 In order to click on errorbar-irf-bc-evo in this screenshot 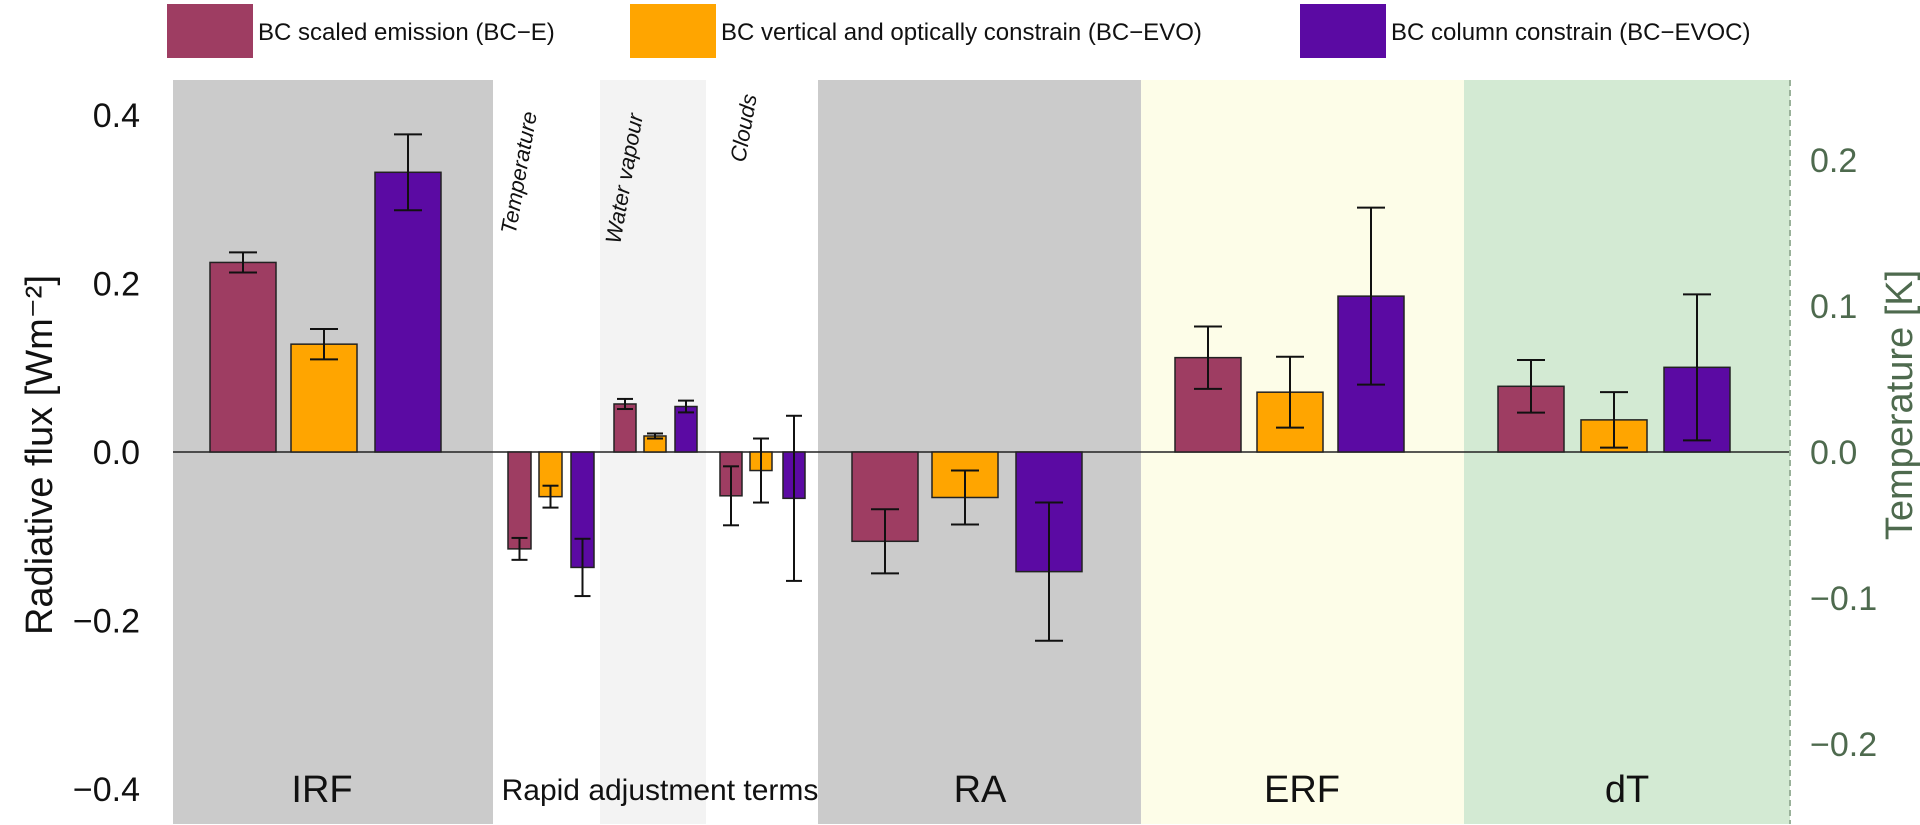, I will do `click(324, 344)`.